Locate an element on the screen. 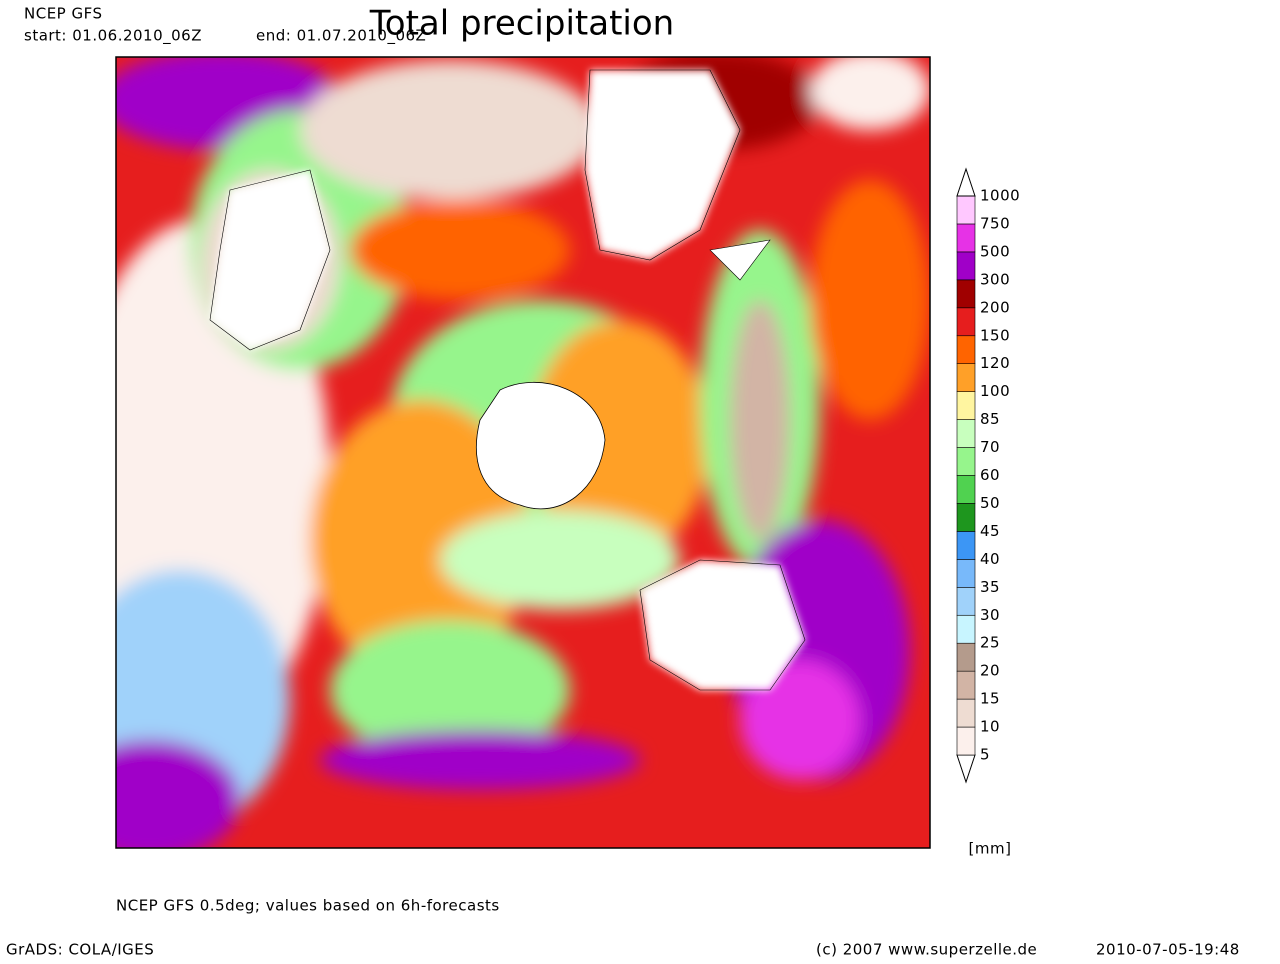 The image size is (1280, 964). timestamp: 2010-07-05-19:48 is located at coordinates (1168, 950).